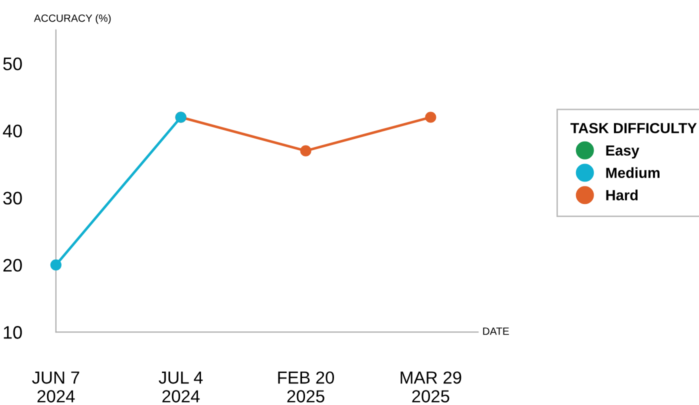 This screenshot has width=699, height=405. I want to click on legend-title: TASK DIFFICULTY, so click(633, 128).